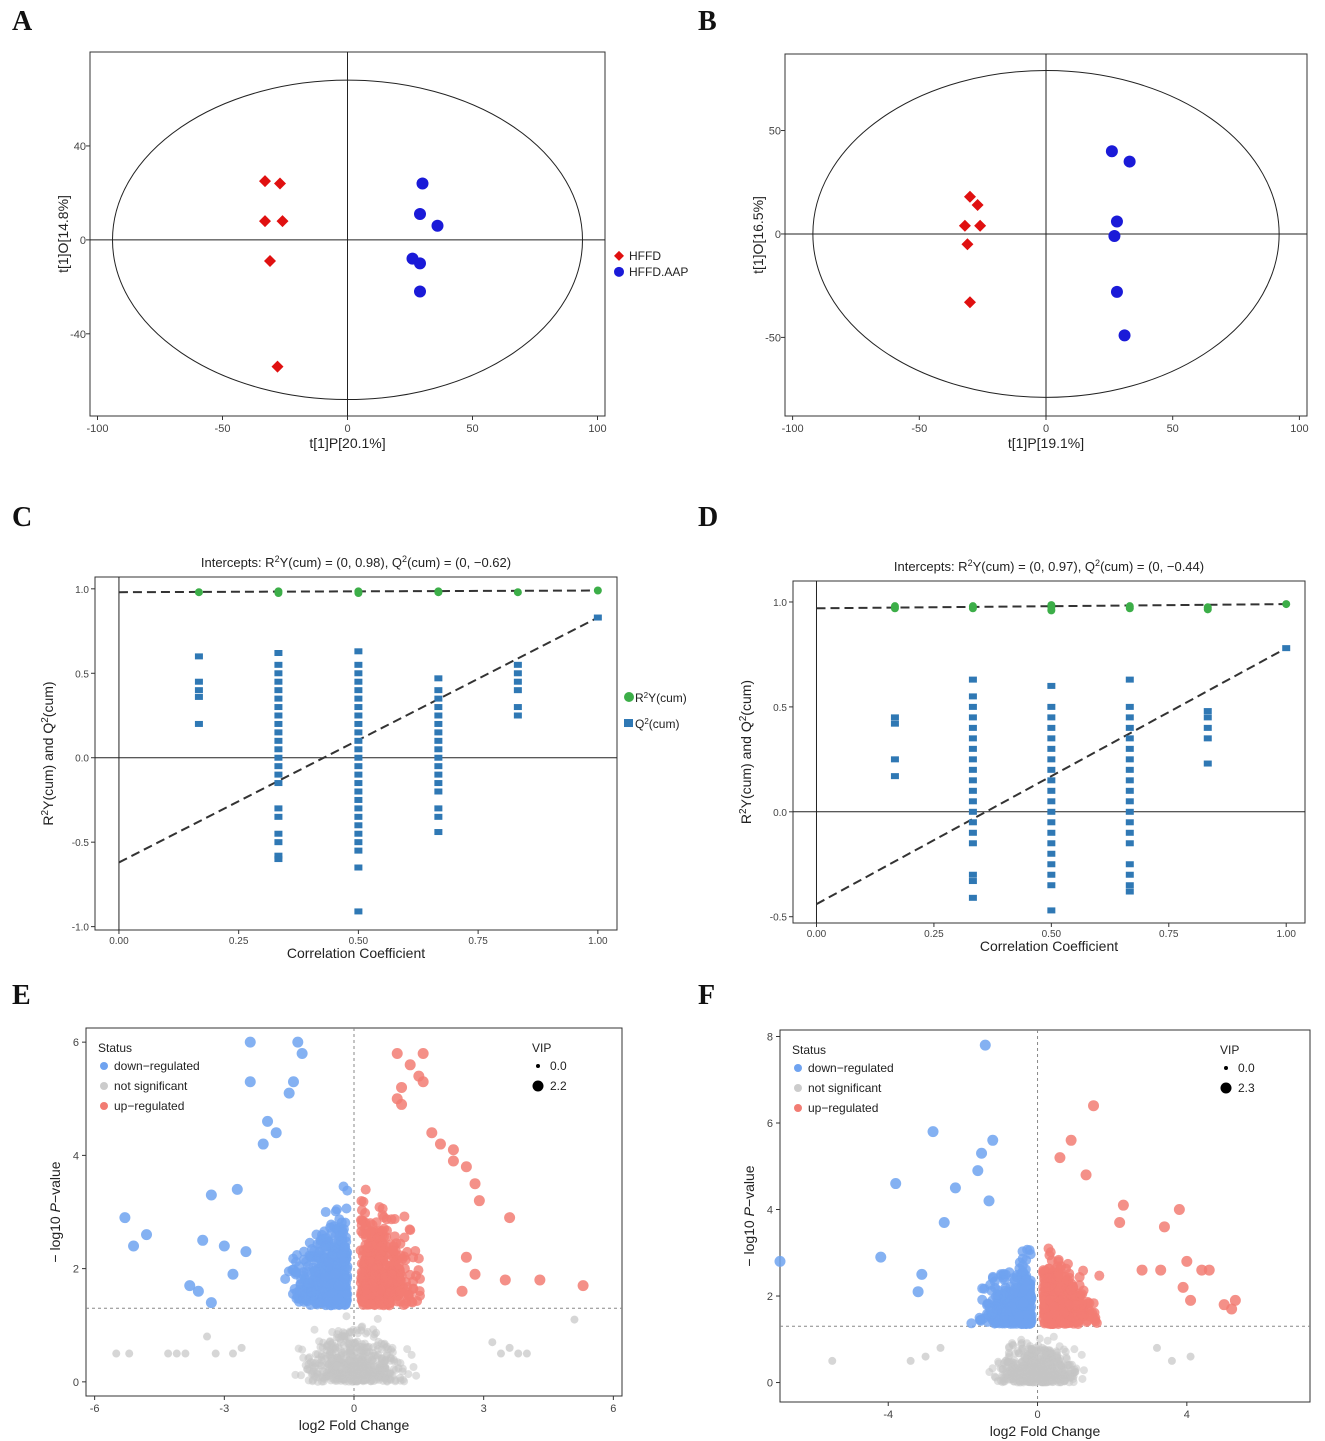  Describe the element at coordinates (770, 1297) in the screenshot. I see `y-tick-label: 2` at that location.